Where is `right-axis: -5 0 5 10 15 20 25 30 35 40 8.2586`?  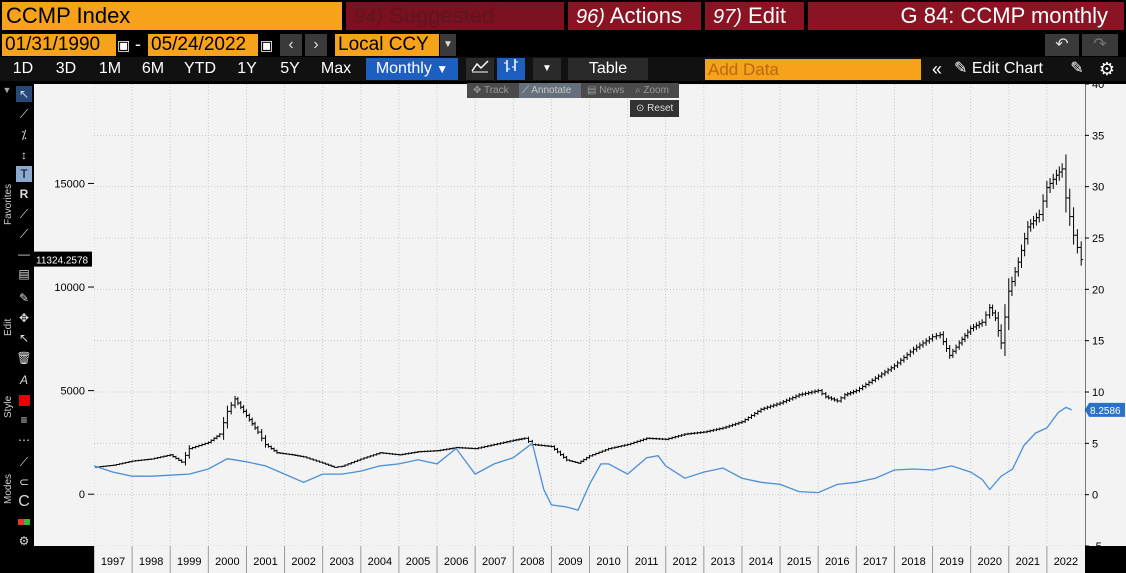
right-axis: -5 0 5 10 15 20 25 30 35 40 8.2586 is located at coordinates (1105, 315).